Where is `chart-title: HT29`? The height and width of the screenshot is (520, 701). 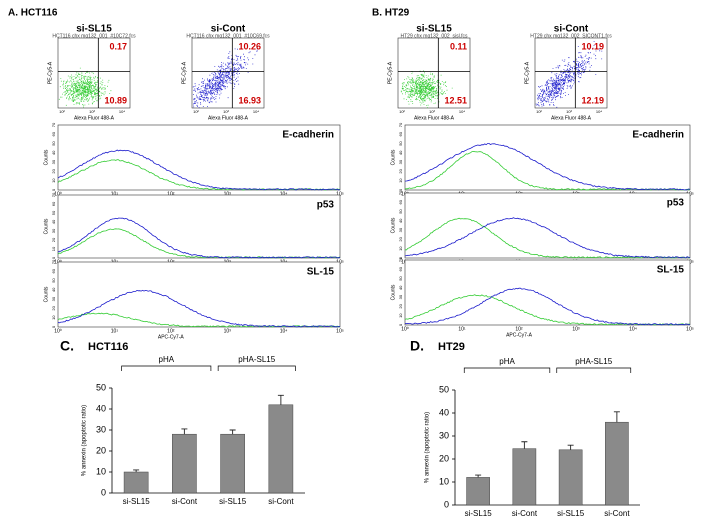
chart-title: HT29 is located at coordinates (451, 347).